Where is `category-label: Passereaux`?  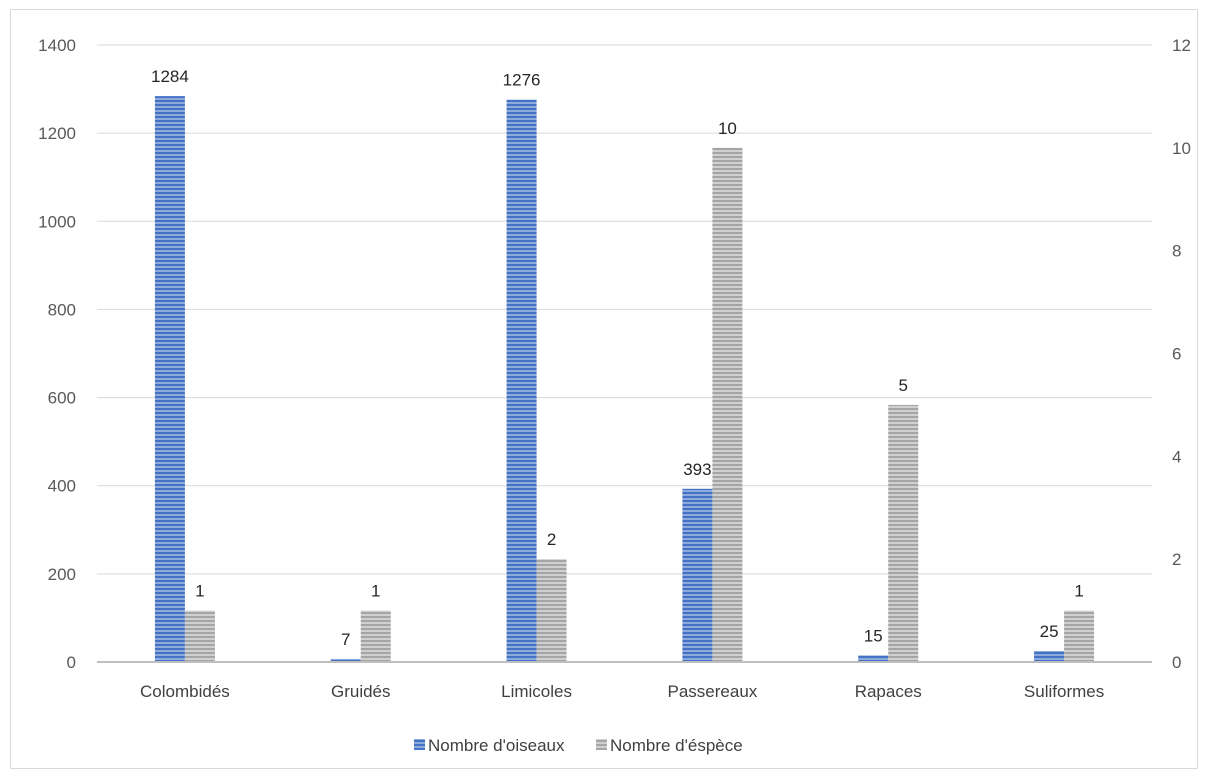
category-label: Passereaux is located at coordinates (713, 691).